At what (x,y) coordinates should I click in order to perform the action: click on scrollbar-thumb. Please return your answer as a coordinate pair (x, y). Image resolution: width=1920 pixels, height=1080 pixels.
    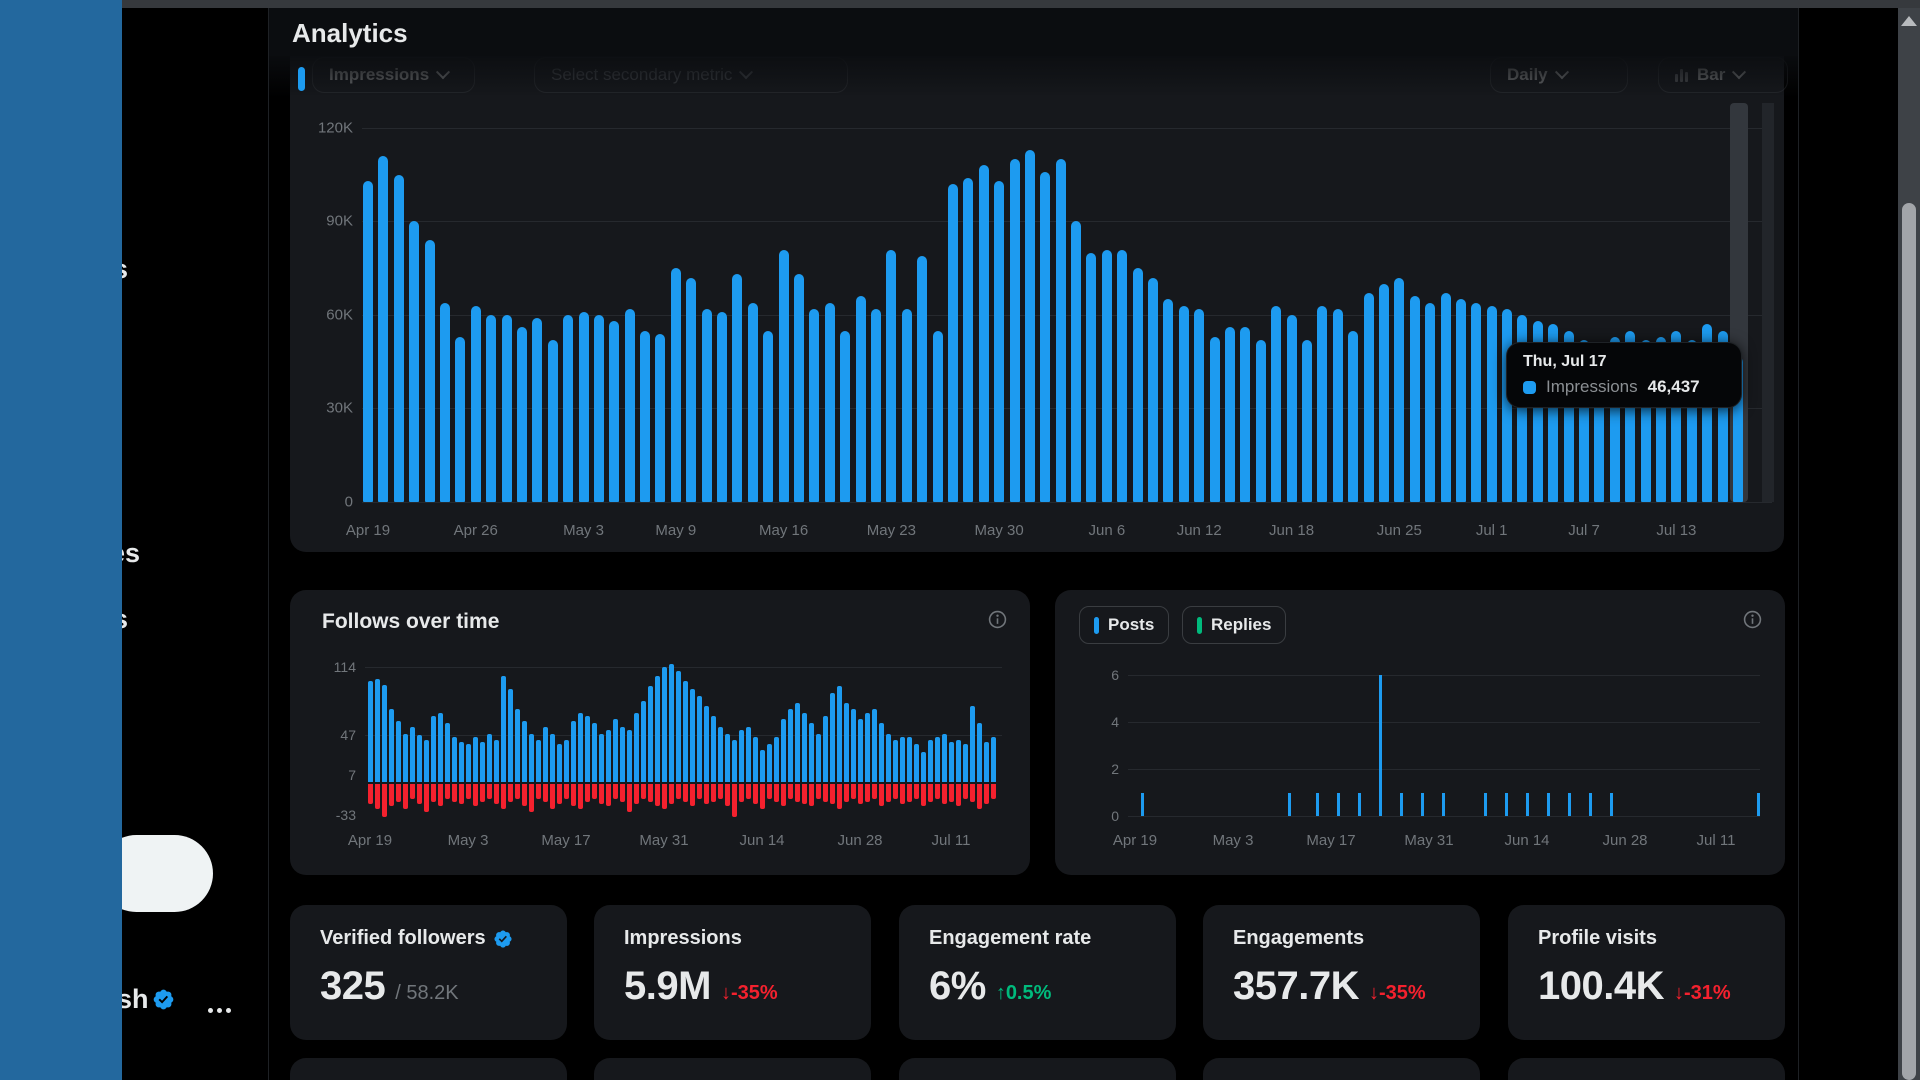
    Looking at the image, I should click on (1909, 641).